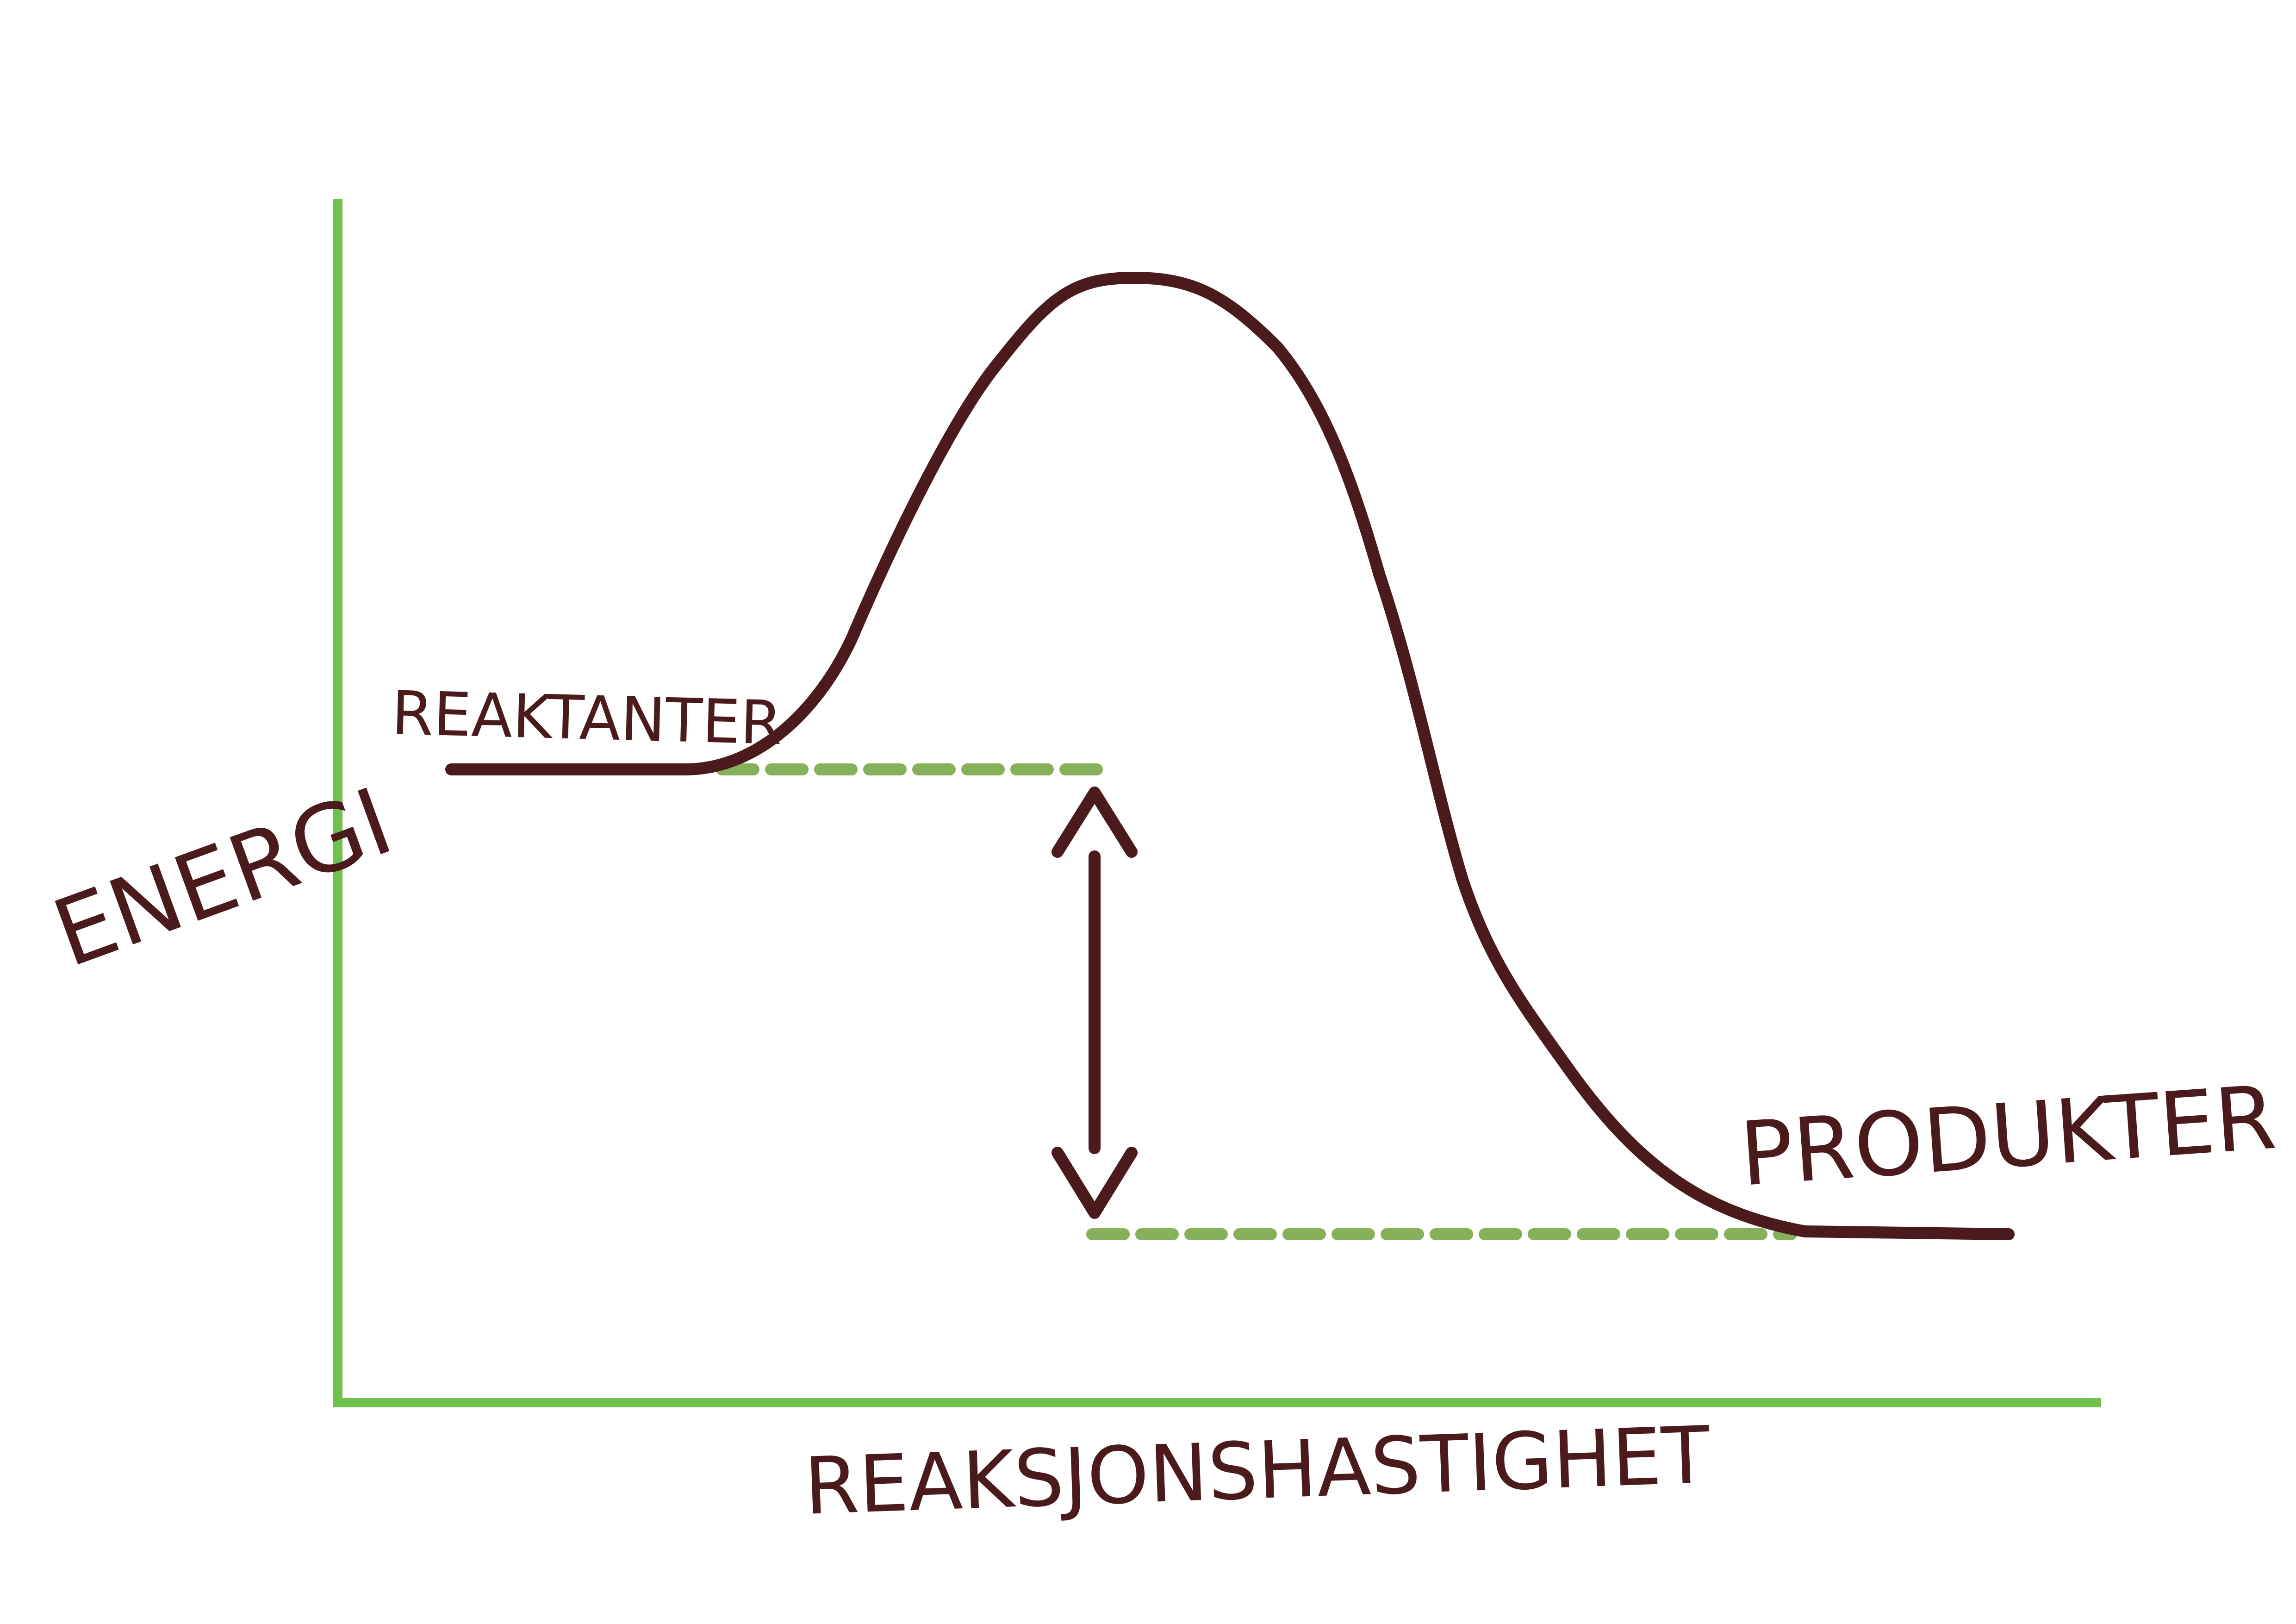  I want to click on arrow-head-up-icon, so click(1095, 822).